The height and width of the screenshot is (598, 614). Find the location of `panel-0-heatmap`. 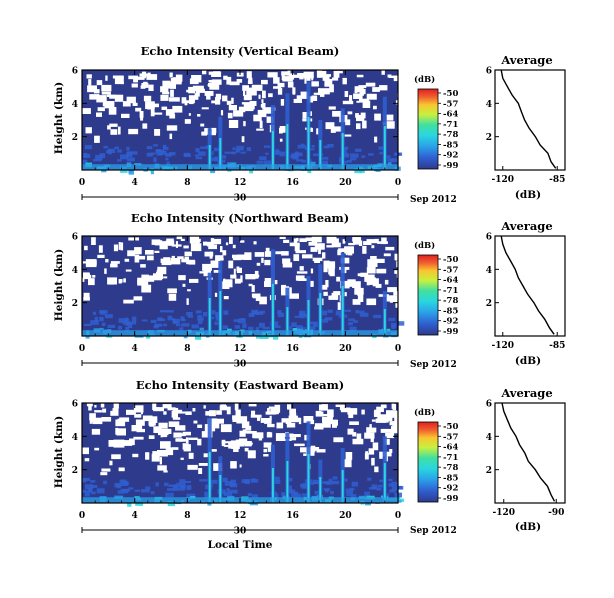

panel-0-heatmap is located at coordinates (244, 122).